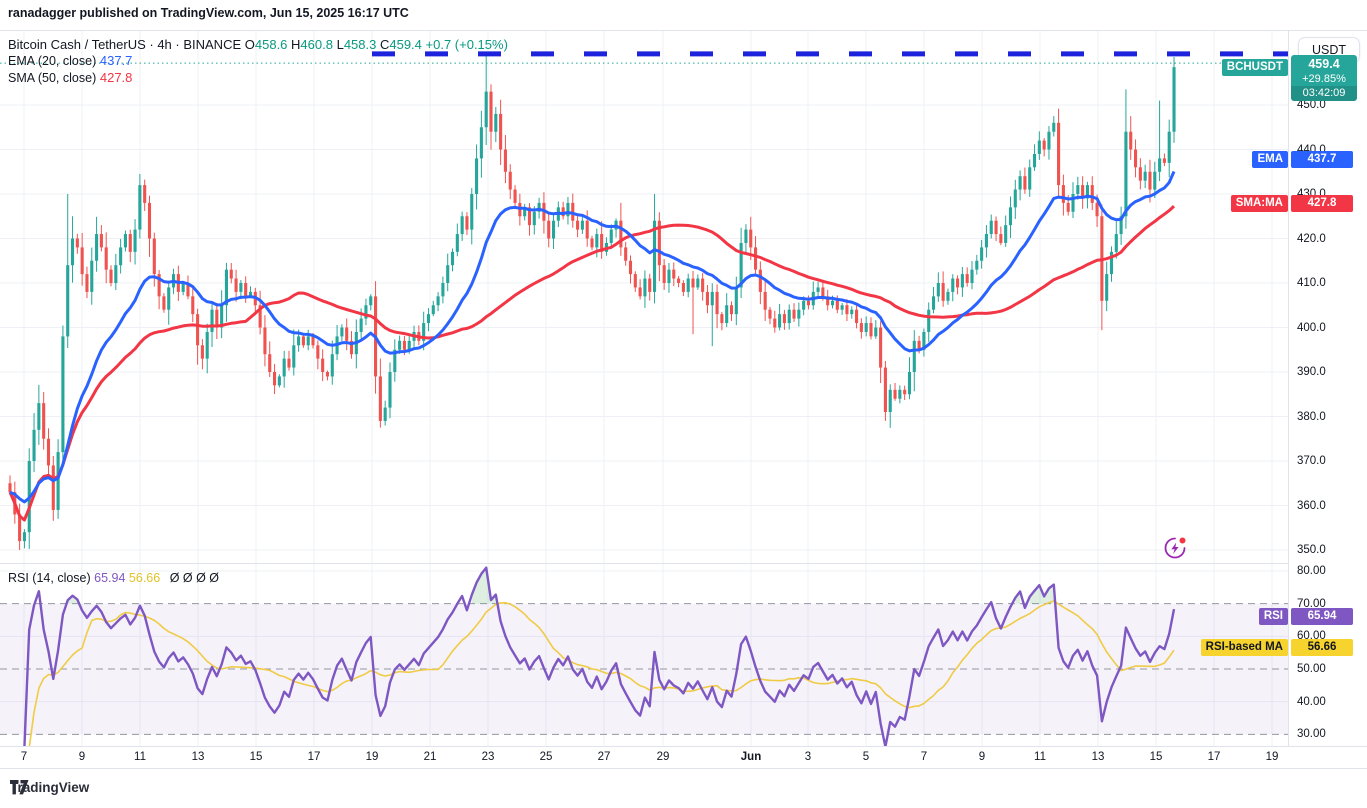  What do you see at coordinates (1311, 701) in the screenshot?
I see `rsi-axis-label: 40.00` at bounding box center [1311, 701].